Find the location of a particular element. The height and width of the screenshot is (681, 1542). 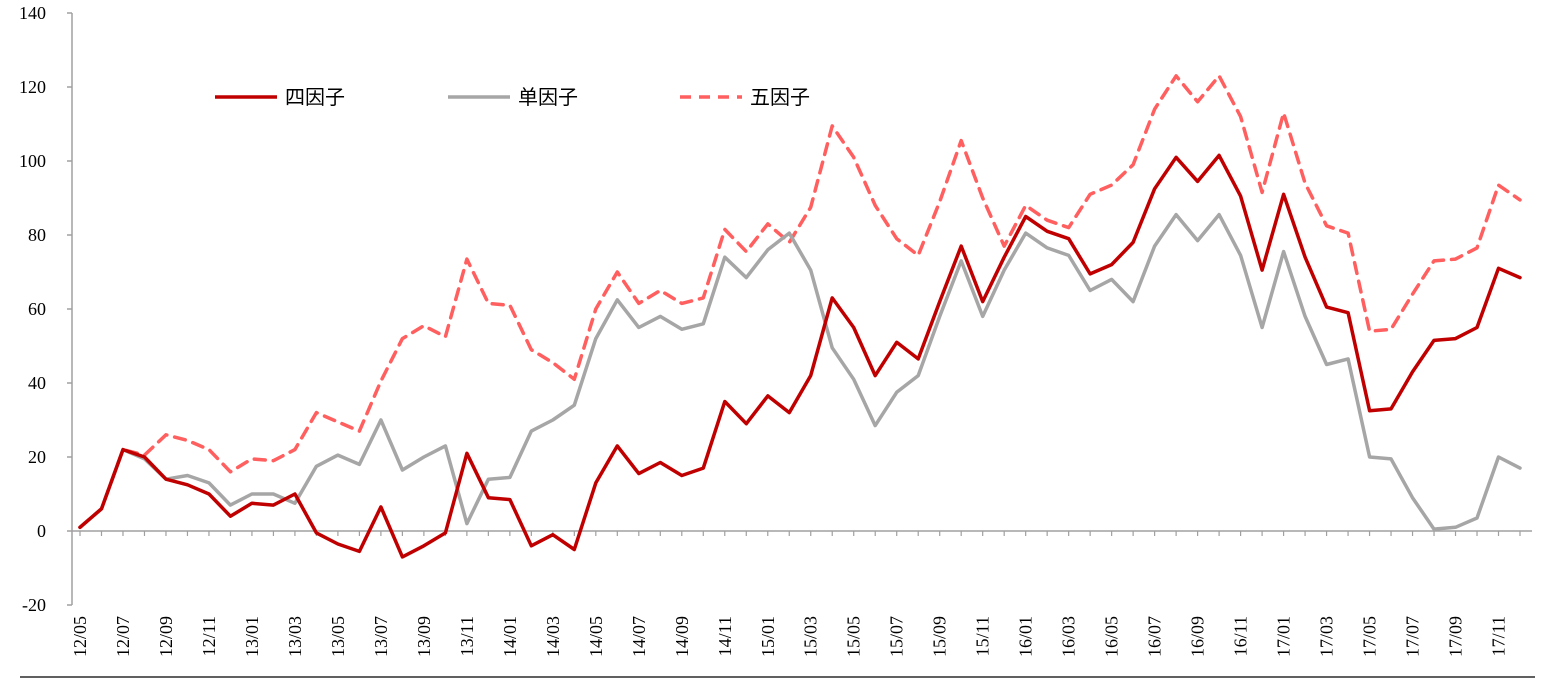

x-tick-label: 16/07 is located at coordinates (1155, 636).